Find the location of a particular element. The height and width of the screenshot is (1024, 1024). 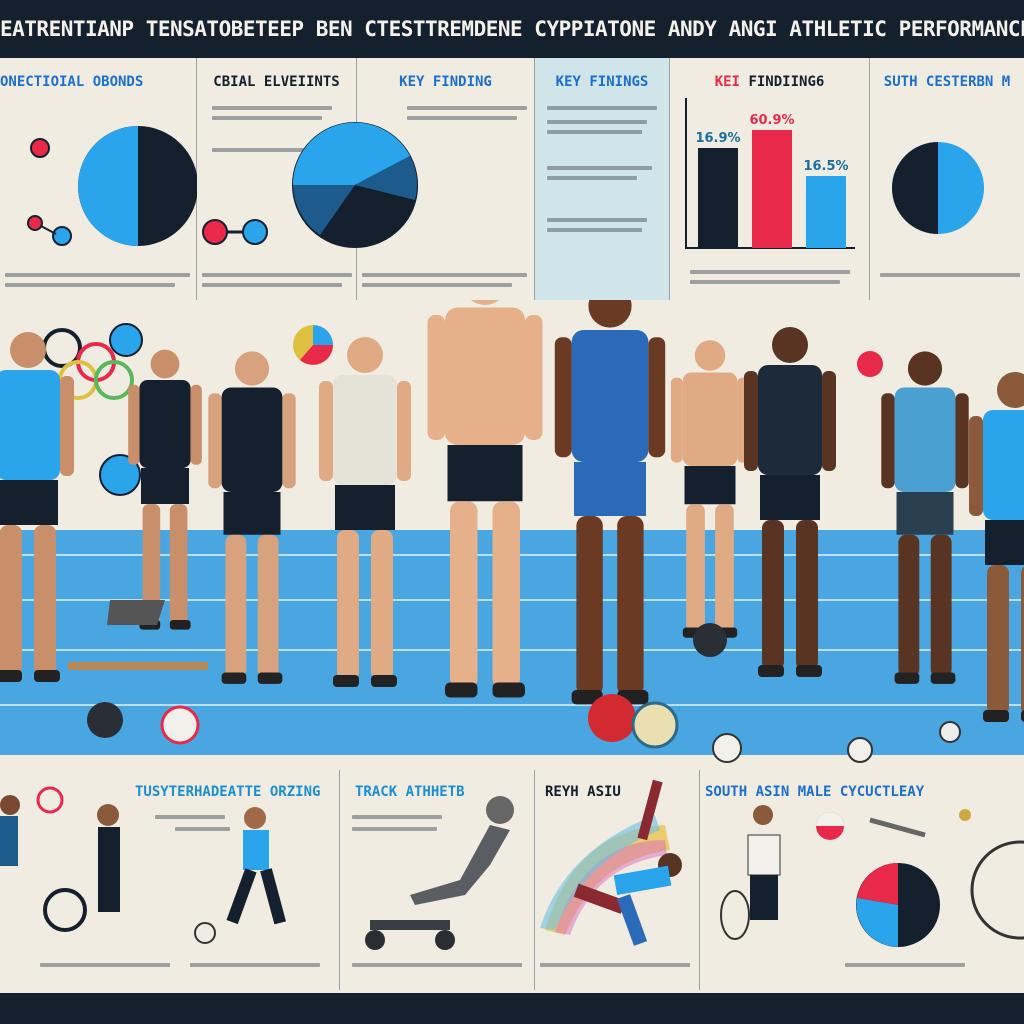

pie-slice-blue is located at coordinates (108, 186).